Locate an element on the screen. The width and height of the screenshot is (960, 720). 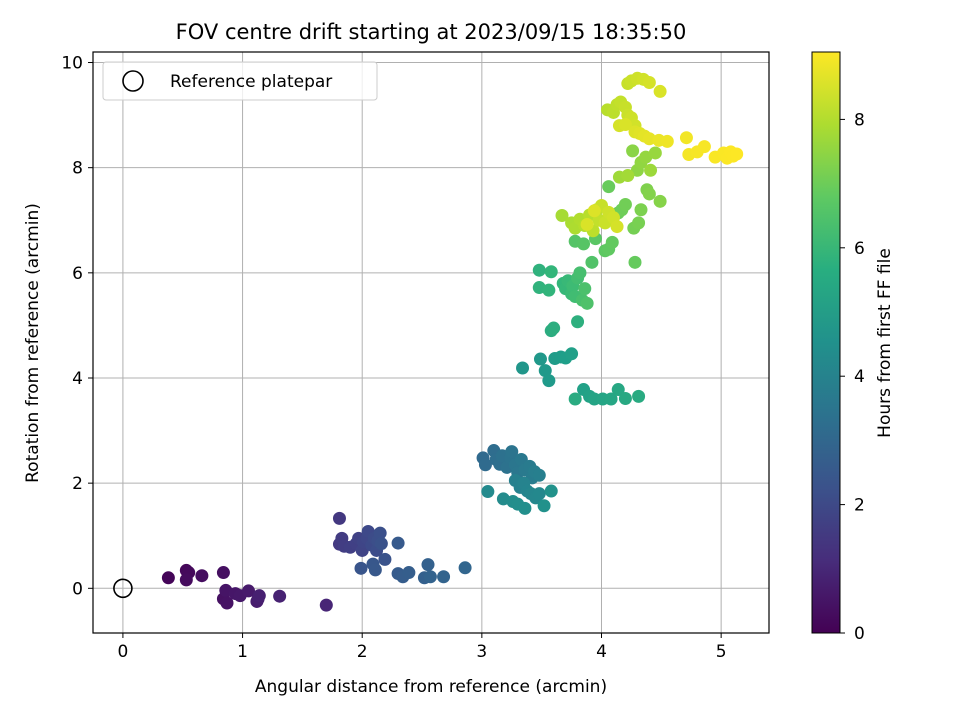
colorbar-tick-label: 0 is located at coordinates (859, 634).